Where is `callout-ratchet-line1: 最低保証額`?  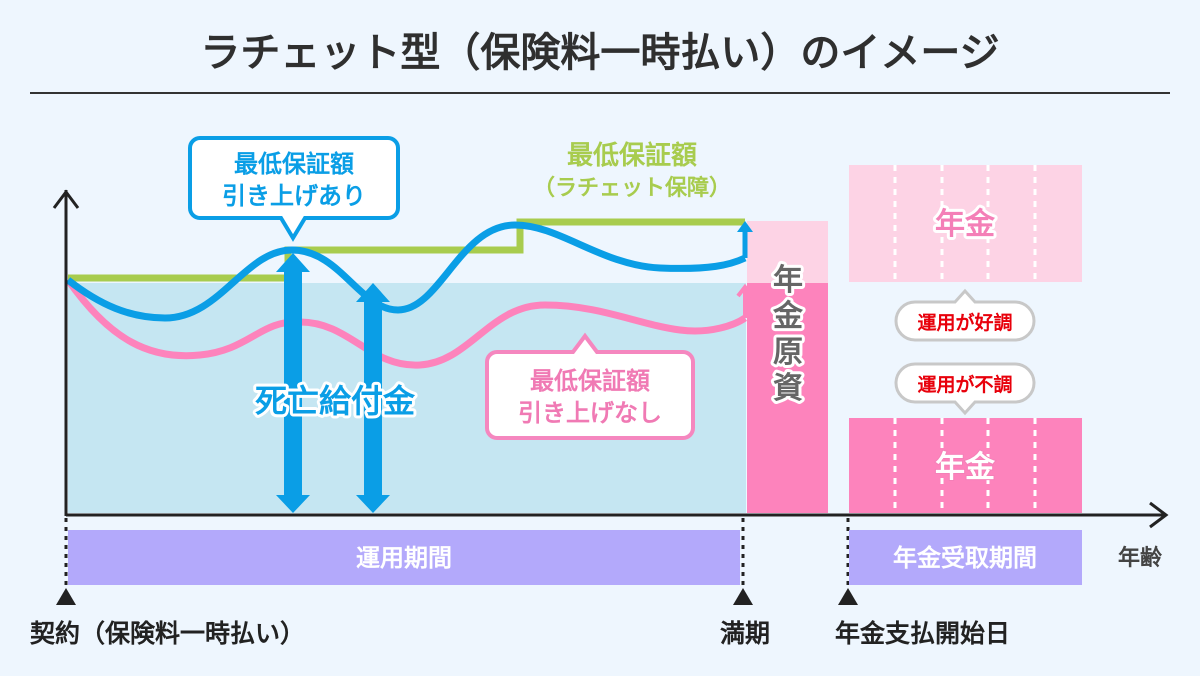 callout-ratchet-line1: 最低保証額 is located at coordinates (632, 155).